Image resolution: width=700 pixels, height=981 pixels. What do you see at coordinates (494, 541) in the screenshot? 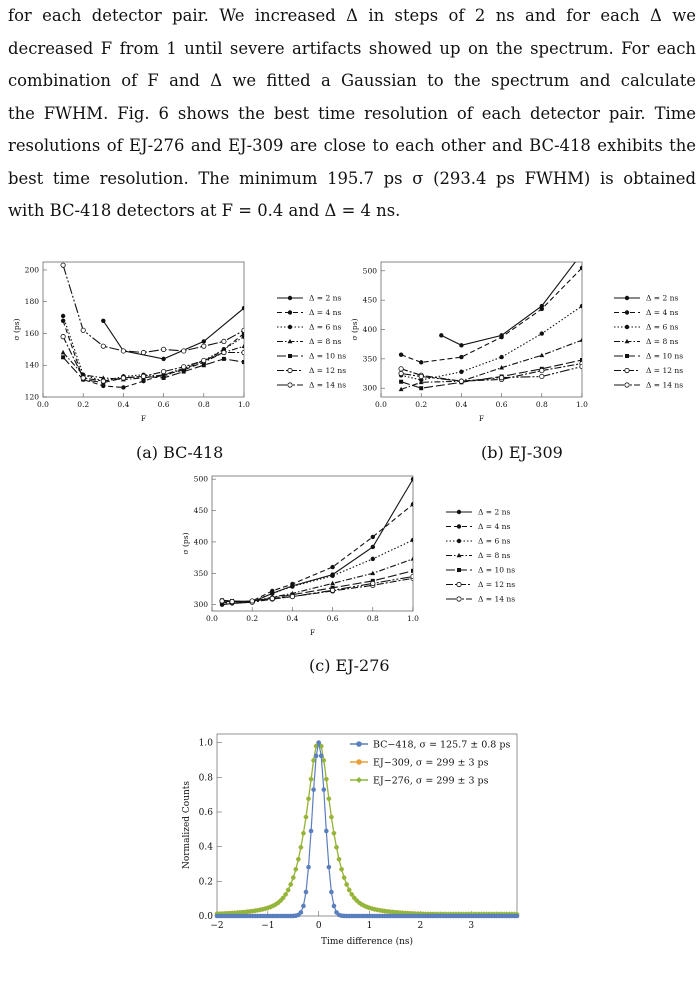
I see `legend-label: Δ = 6 ns` at bounding box center [494, 541].